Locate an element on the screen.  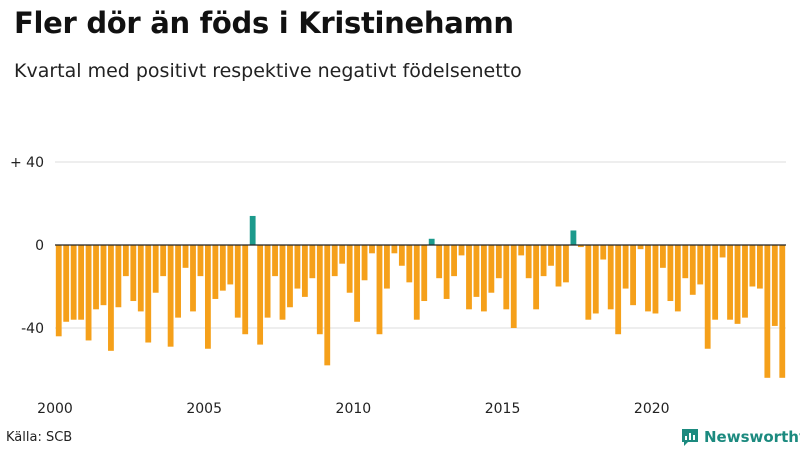
y-tick-label: 0 is located at coordinates (39, 246).